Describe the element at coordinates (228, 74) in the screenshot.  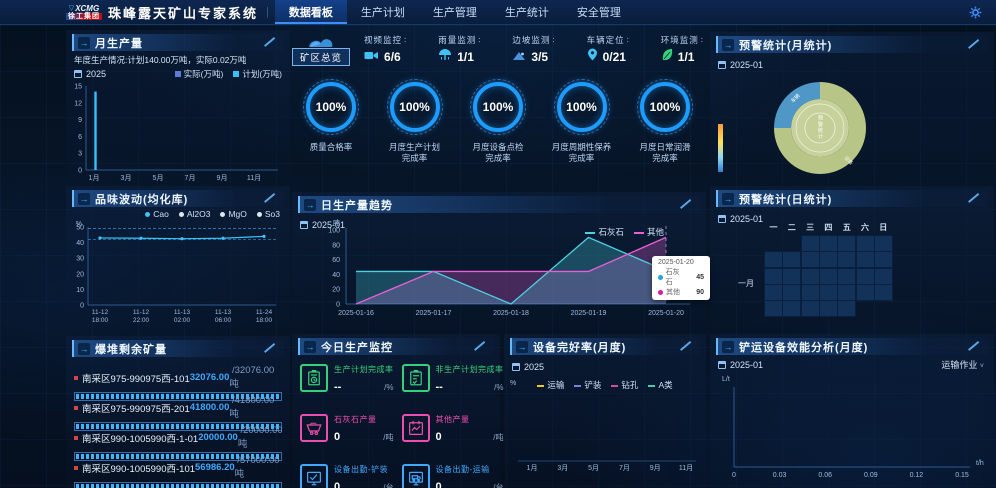
I see `monthly-legend: 实际(万吨) 计划(万吨)` at that location.